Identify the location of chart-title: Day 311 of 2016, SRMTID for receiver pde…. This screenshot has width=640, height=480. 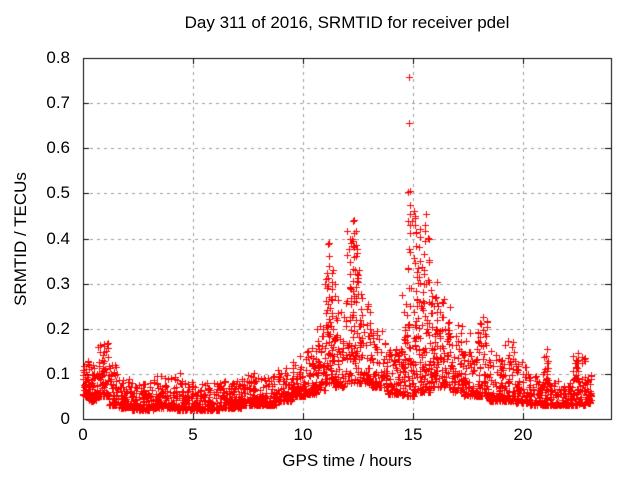
(347, 22).